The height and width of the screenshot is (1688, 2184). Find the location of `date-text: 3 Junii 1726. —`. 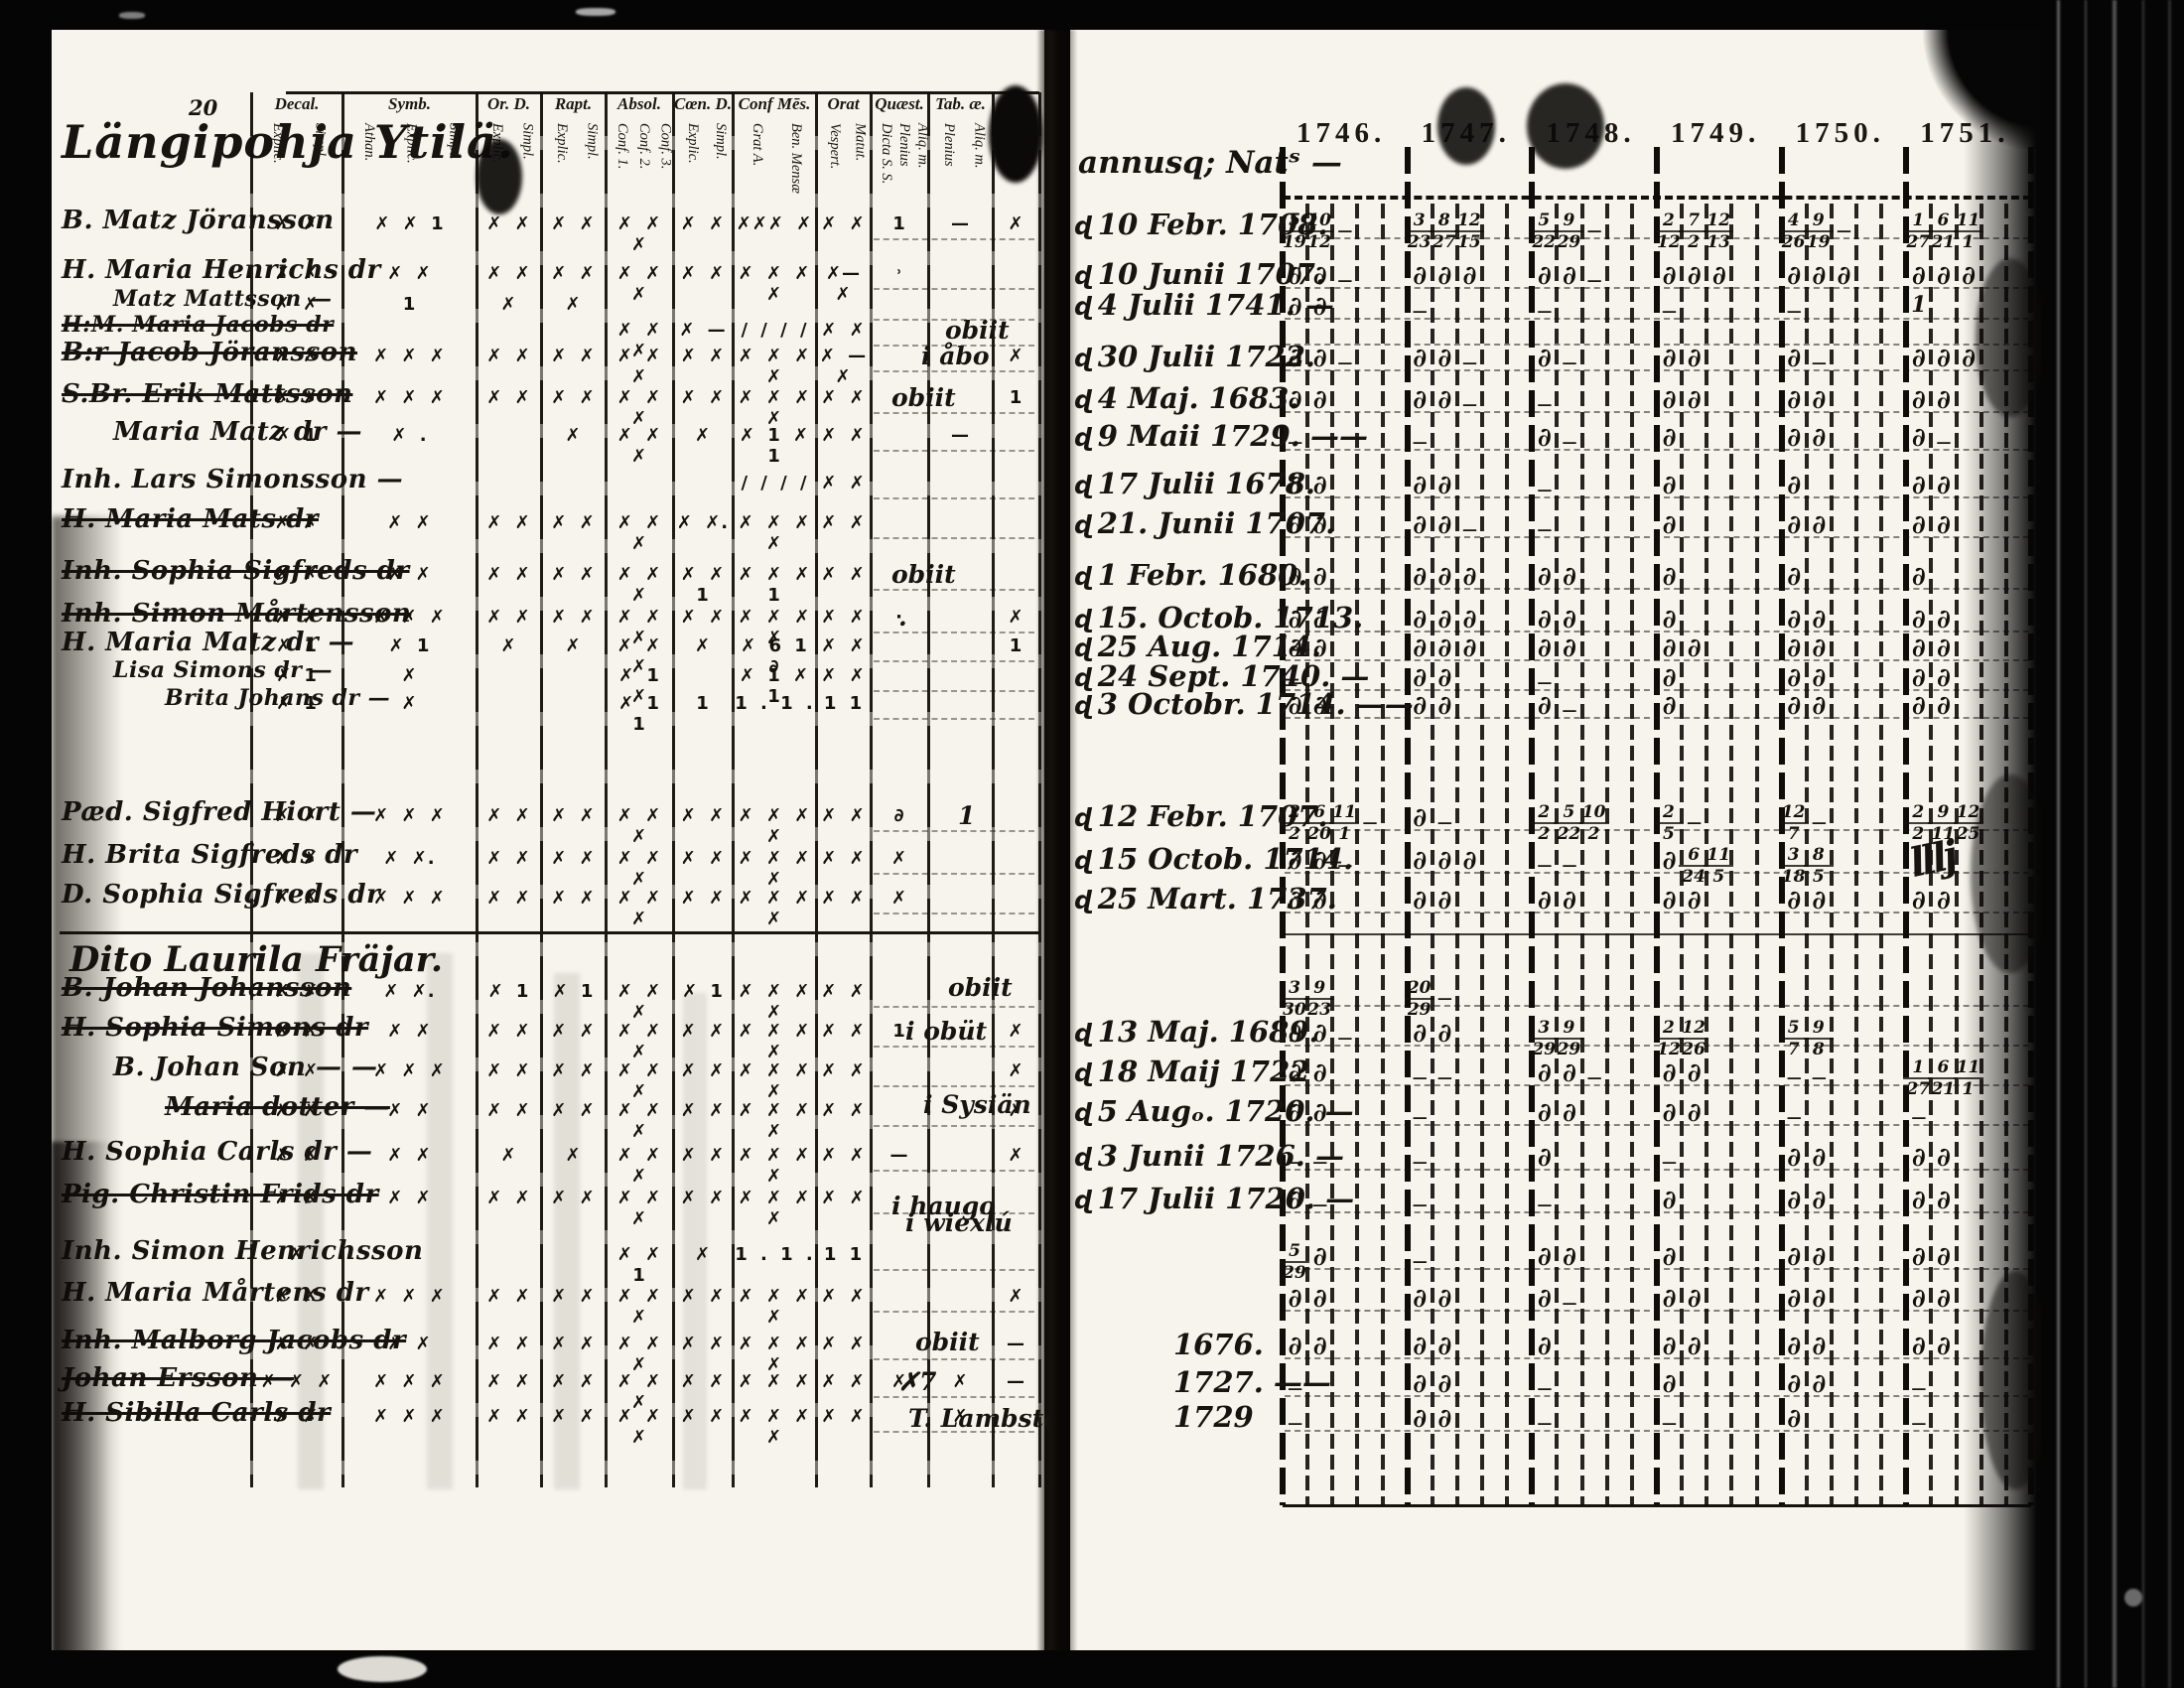

date-text: 3 Junii 1726. — is located at coordinates (1220, 1156).